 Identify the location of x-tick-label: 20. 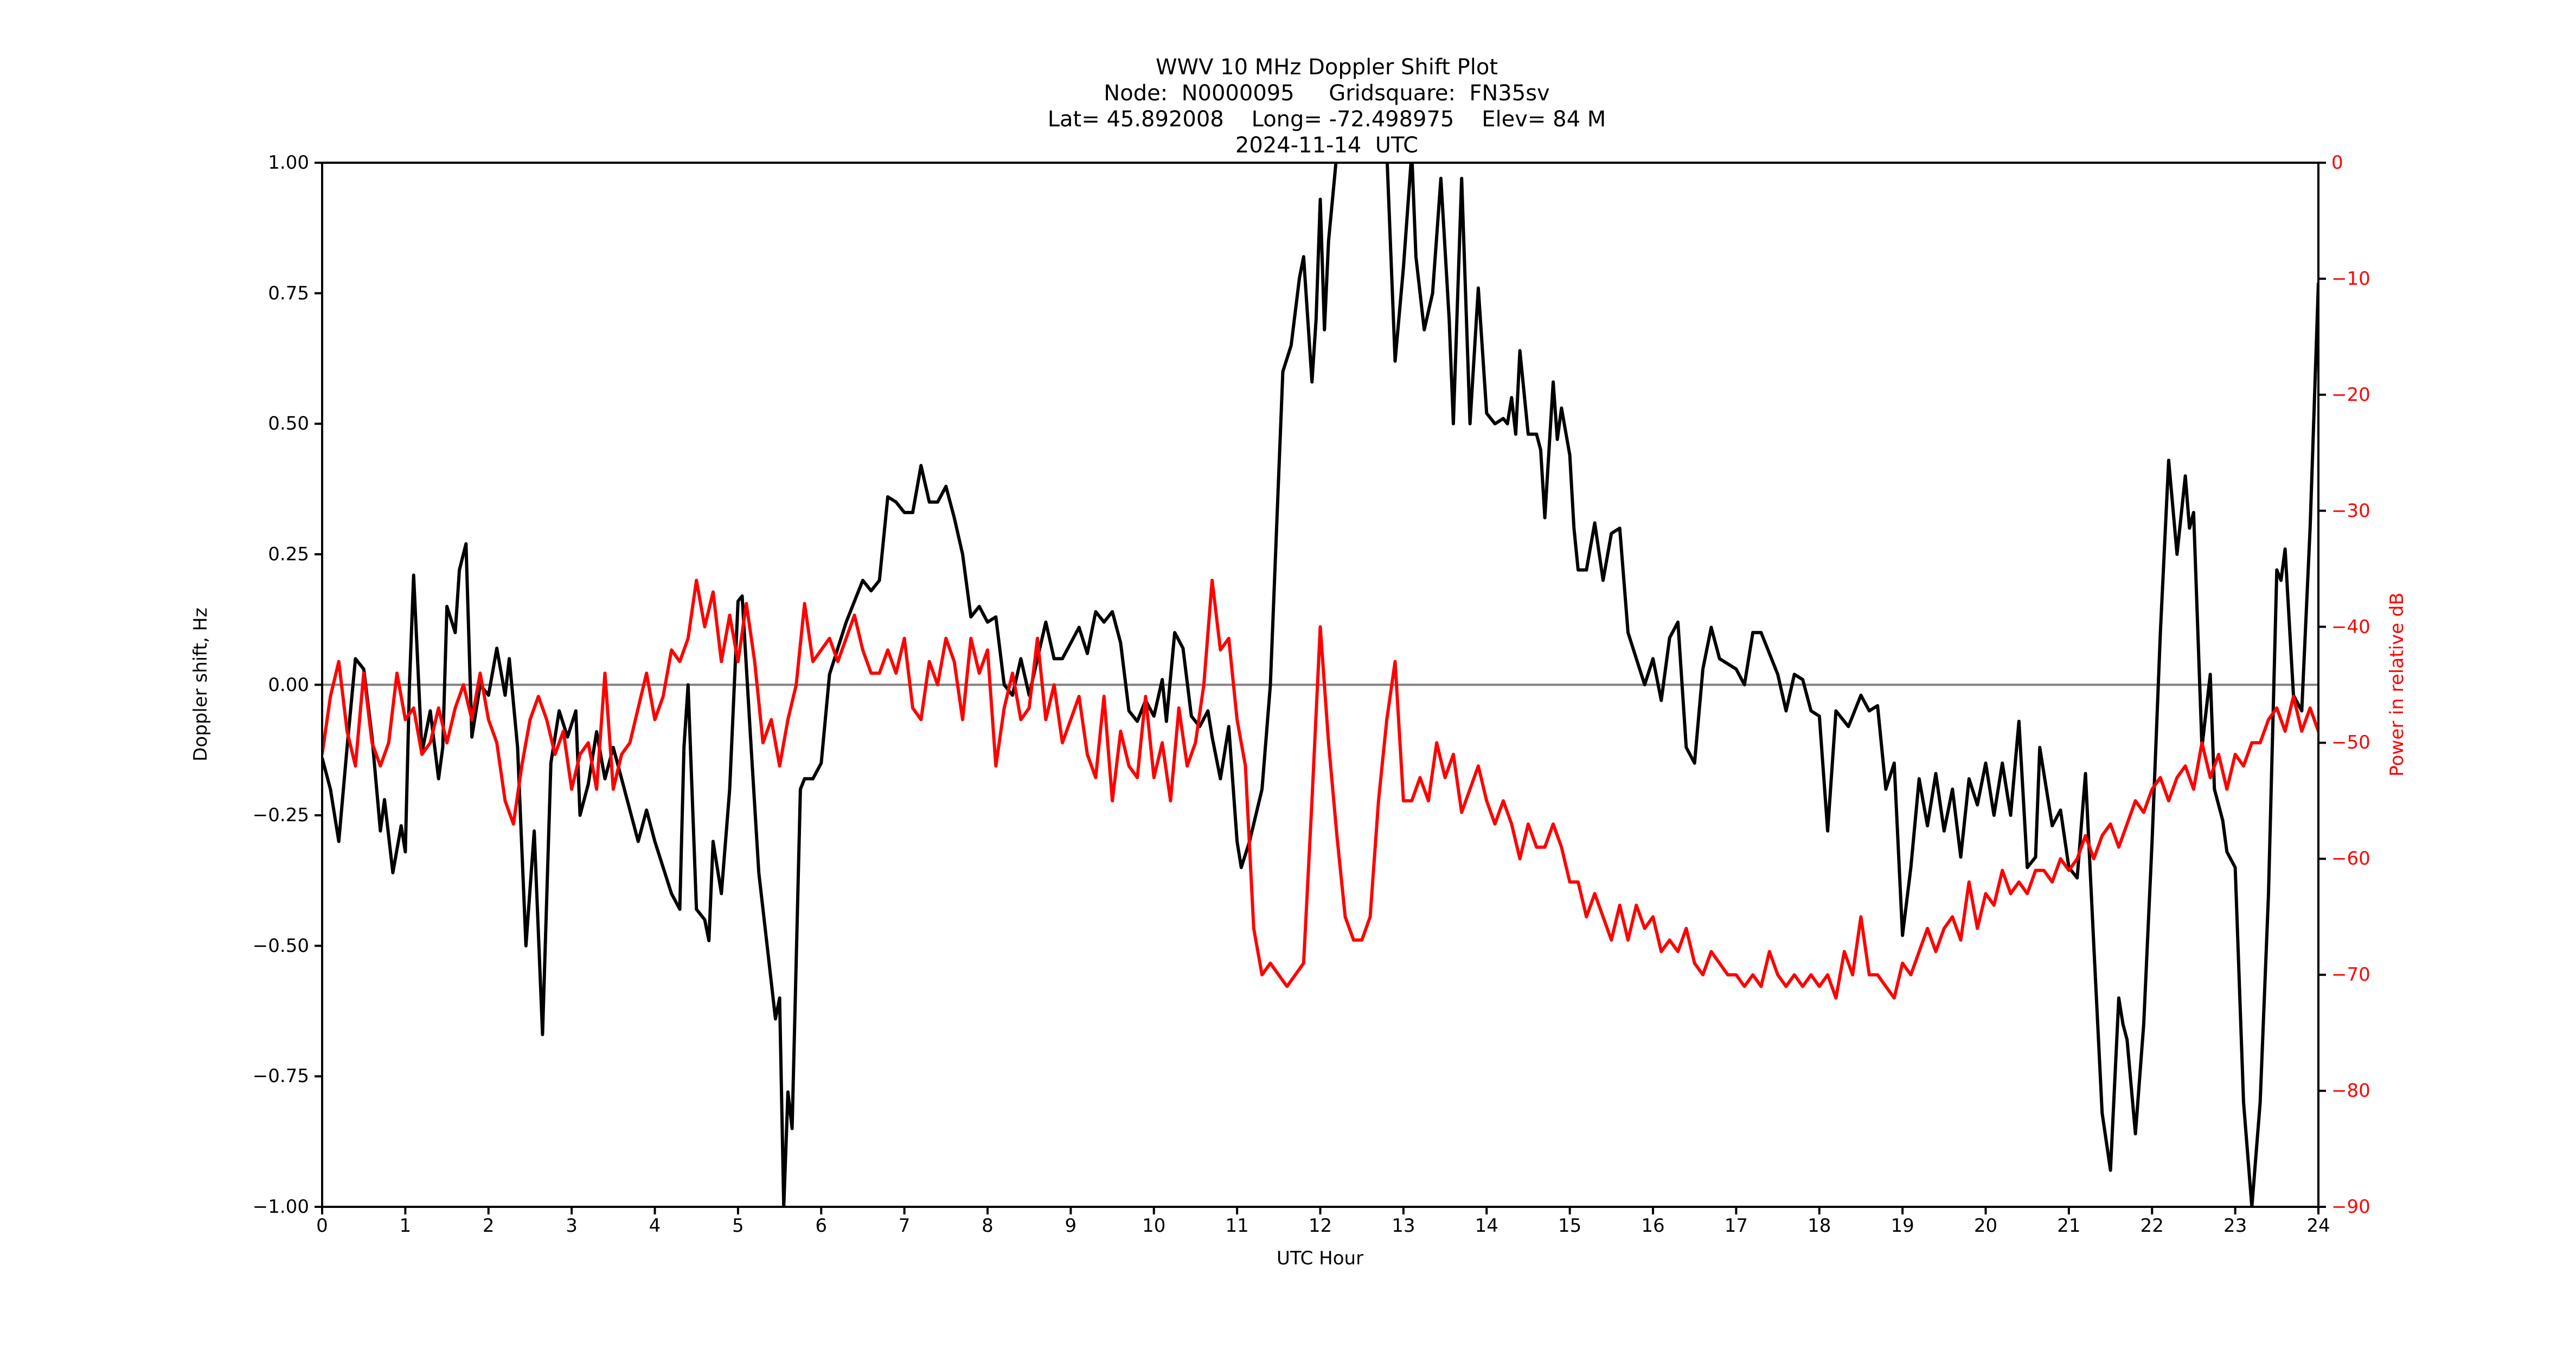
(1985, 1226).